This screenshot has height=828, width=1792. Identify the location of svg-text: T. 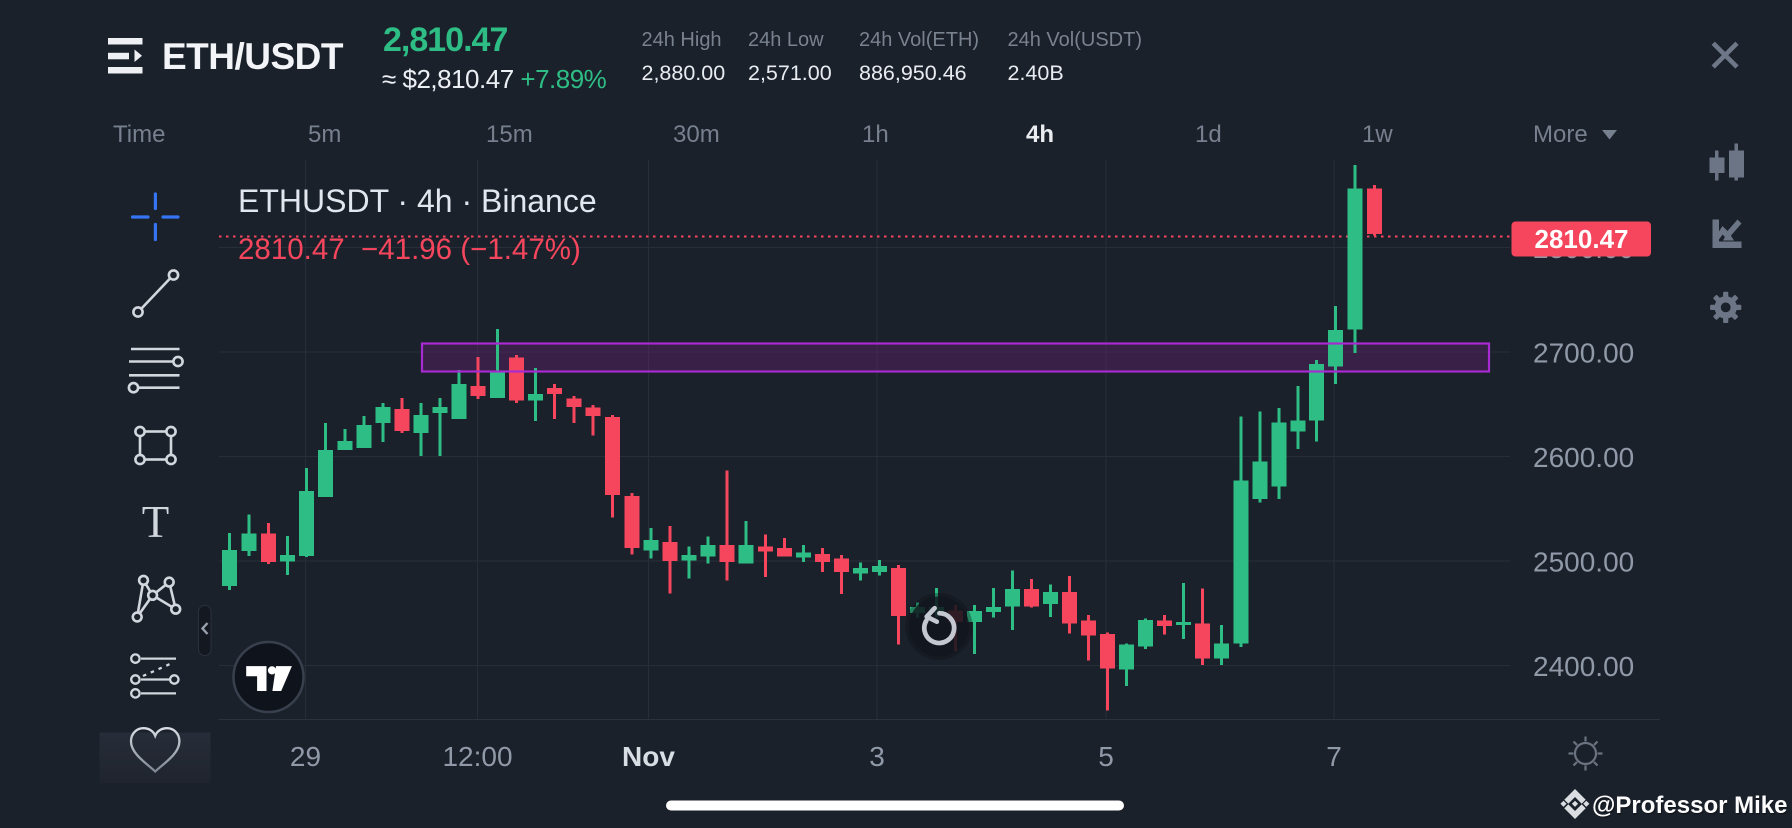
(156, 522).